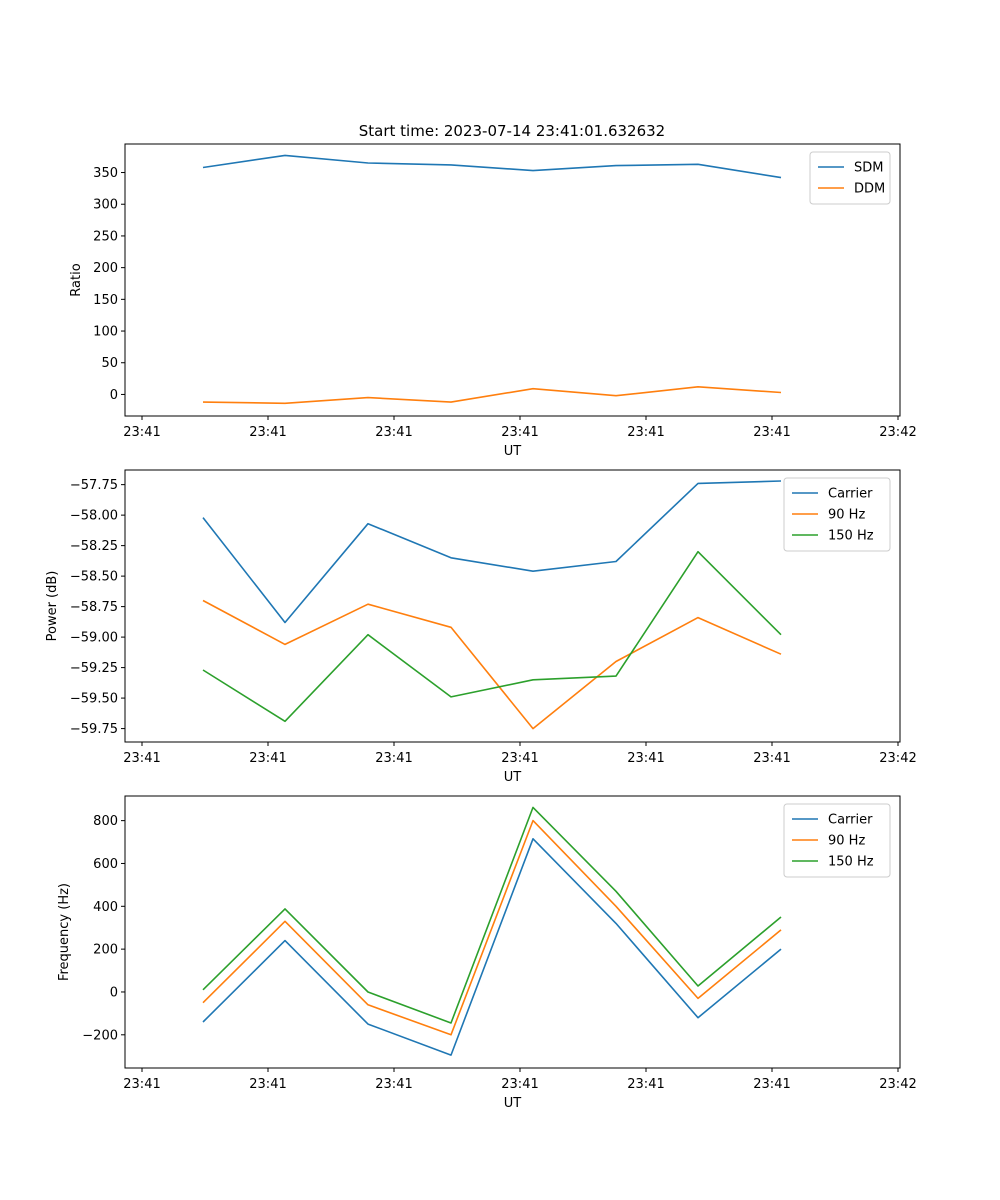  Describe the element at coordinates (868, 168) in the screenshot. I see `legend-label: SDM` at that location.